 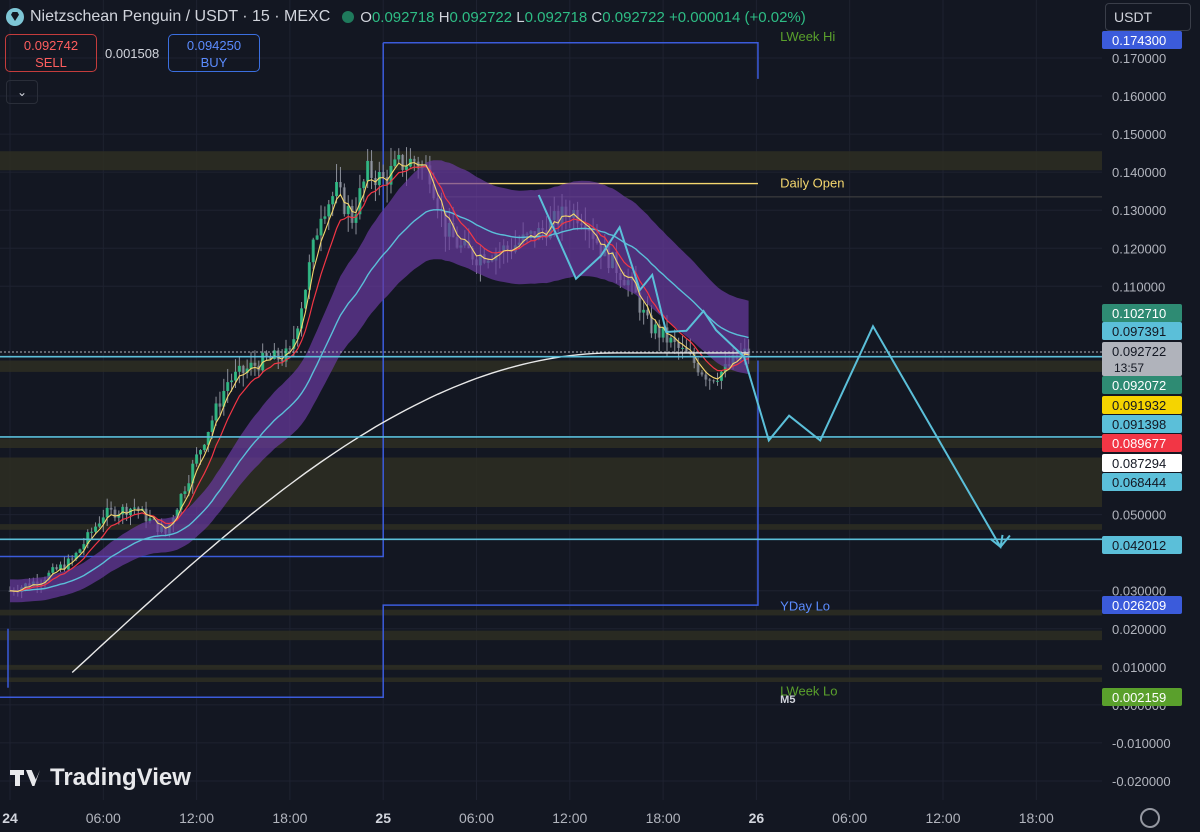 I want to click on price-tag-label: 0.091932, so click(x=1139, y=405).